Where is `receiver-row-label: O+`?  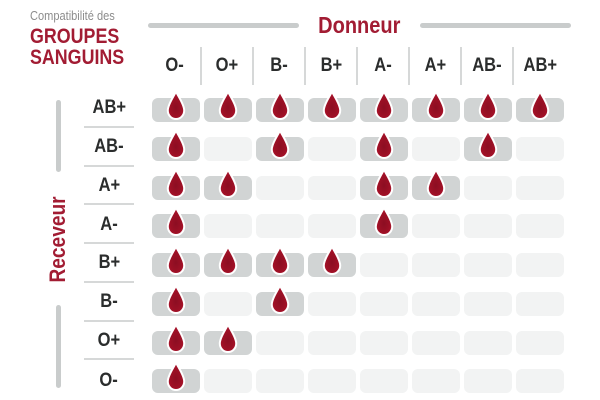 receiver-row-label: O+ is located at coordinates (109, 341).